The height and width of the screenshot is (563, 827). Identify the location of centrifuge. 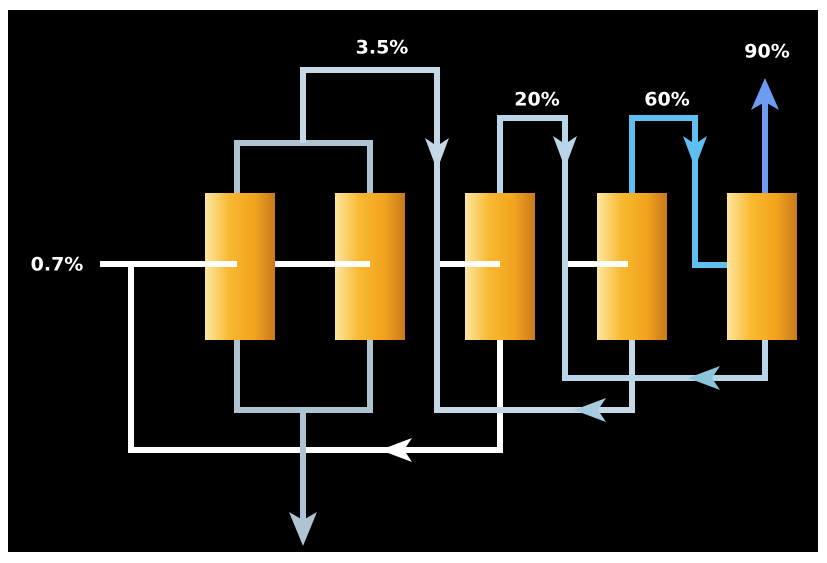
(762, 266).